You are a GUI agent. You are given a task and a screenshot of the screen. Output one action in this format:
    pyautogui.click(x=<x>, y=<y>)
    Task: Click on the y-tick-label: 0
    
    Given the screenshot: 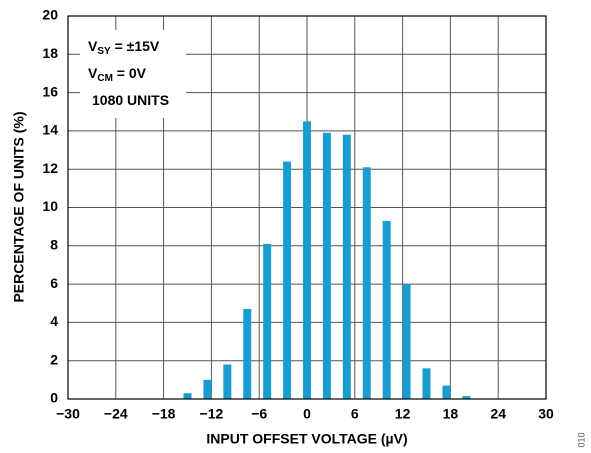 What is the action you would take?
    pyautogui.click(x=54, y=398)
    